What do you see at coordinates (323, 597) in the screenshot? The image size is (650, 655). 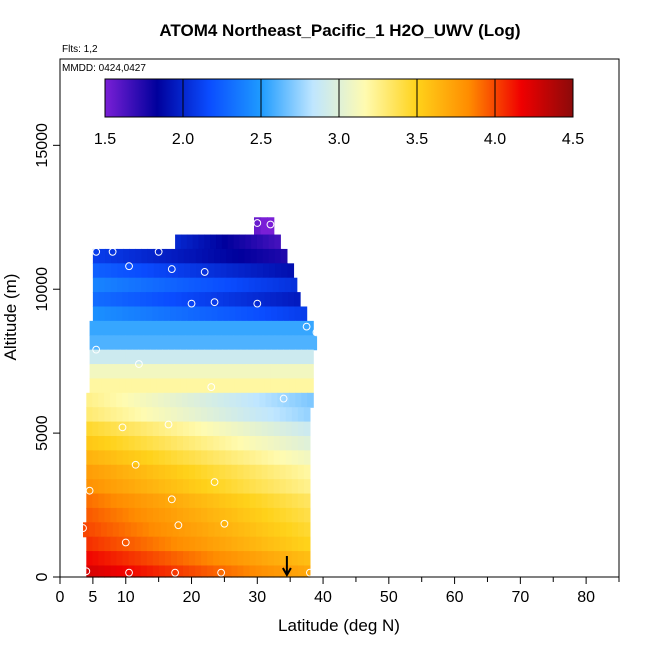 I see `x-tick-label: 40` at bounding box center [323, 597].